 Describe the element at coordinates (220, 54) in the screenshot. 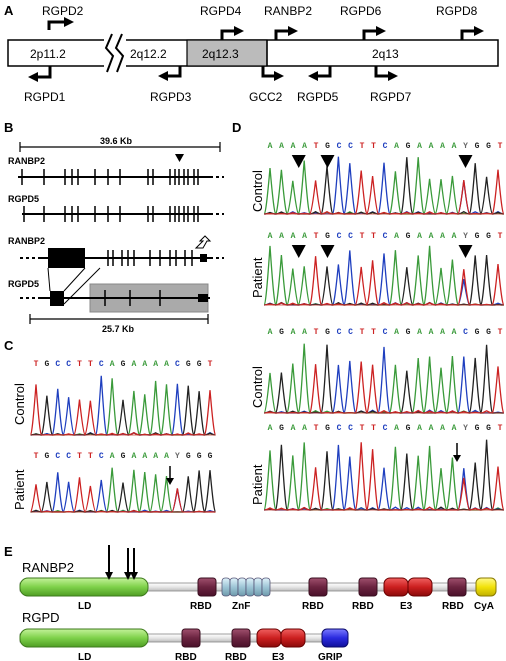

I see `band-2q12.3: 2q12.3` at that location.